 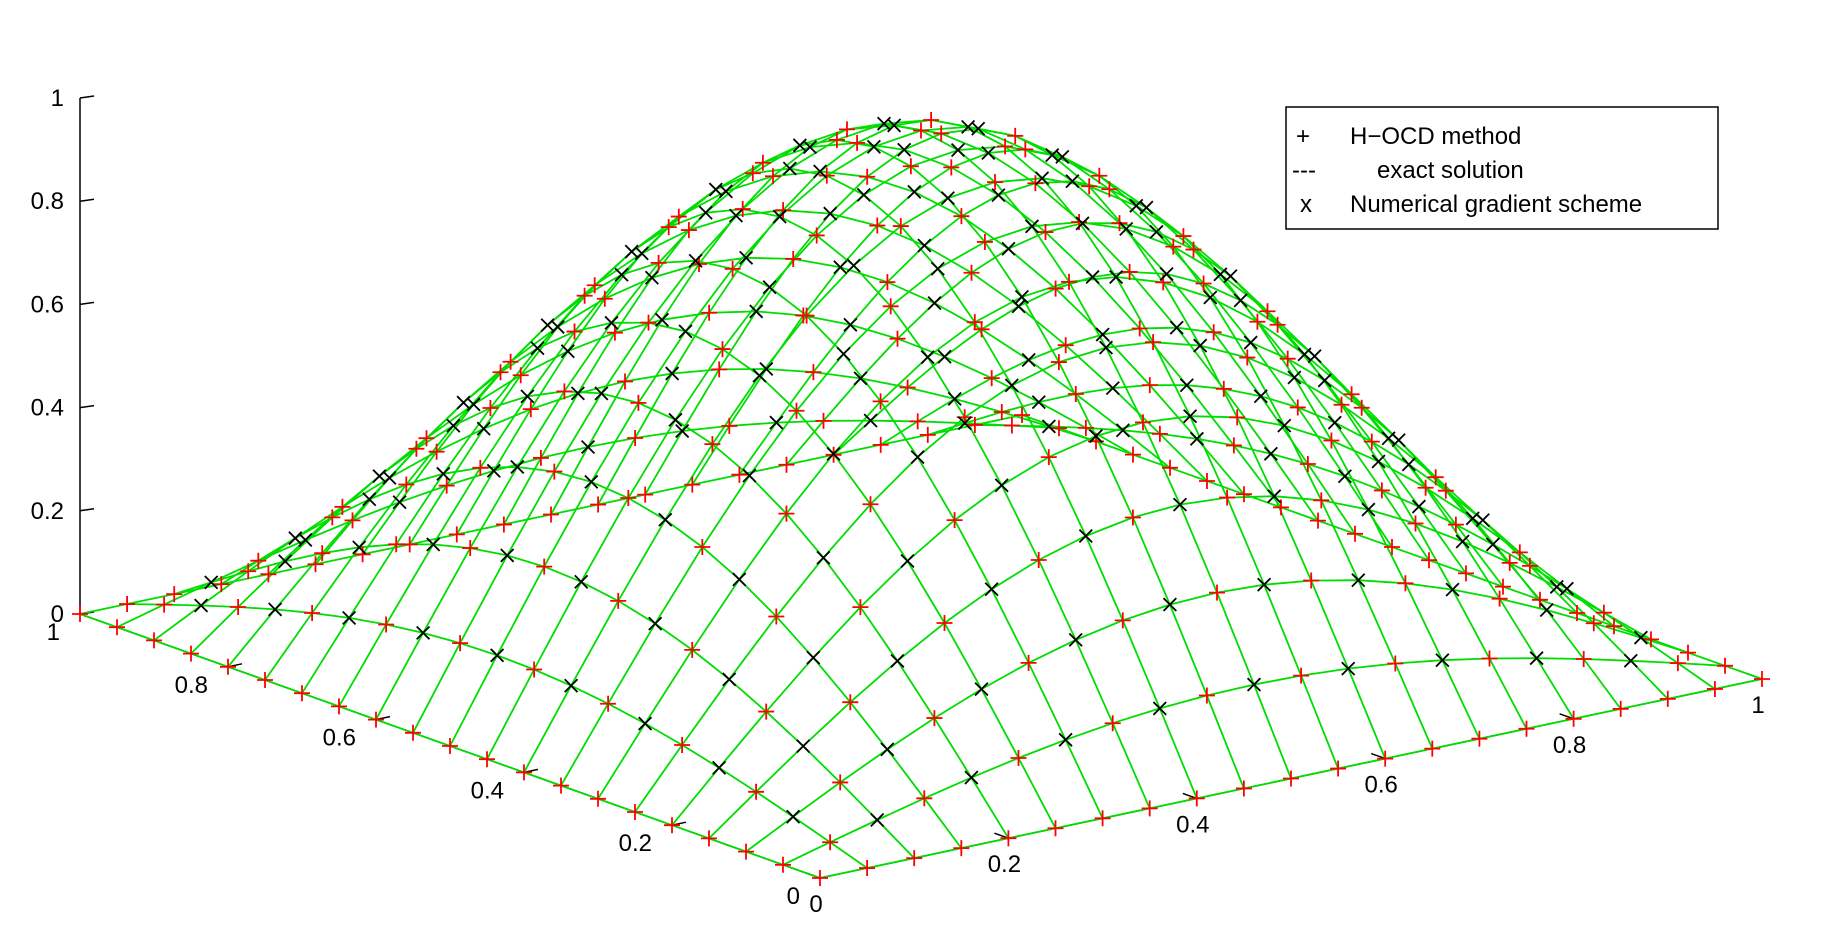 I want to click on z-tick, so click(x=87, y=303).